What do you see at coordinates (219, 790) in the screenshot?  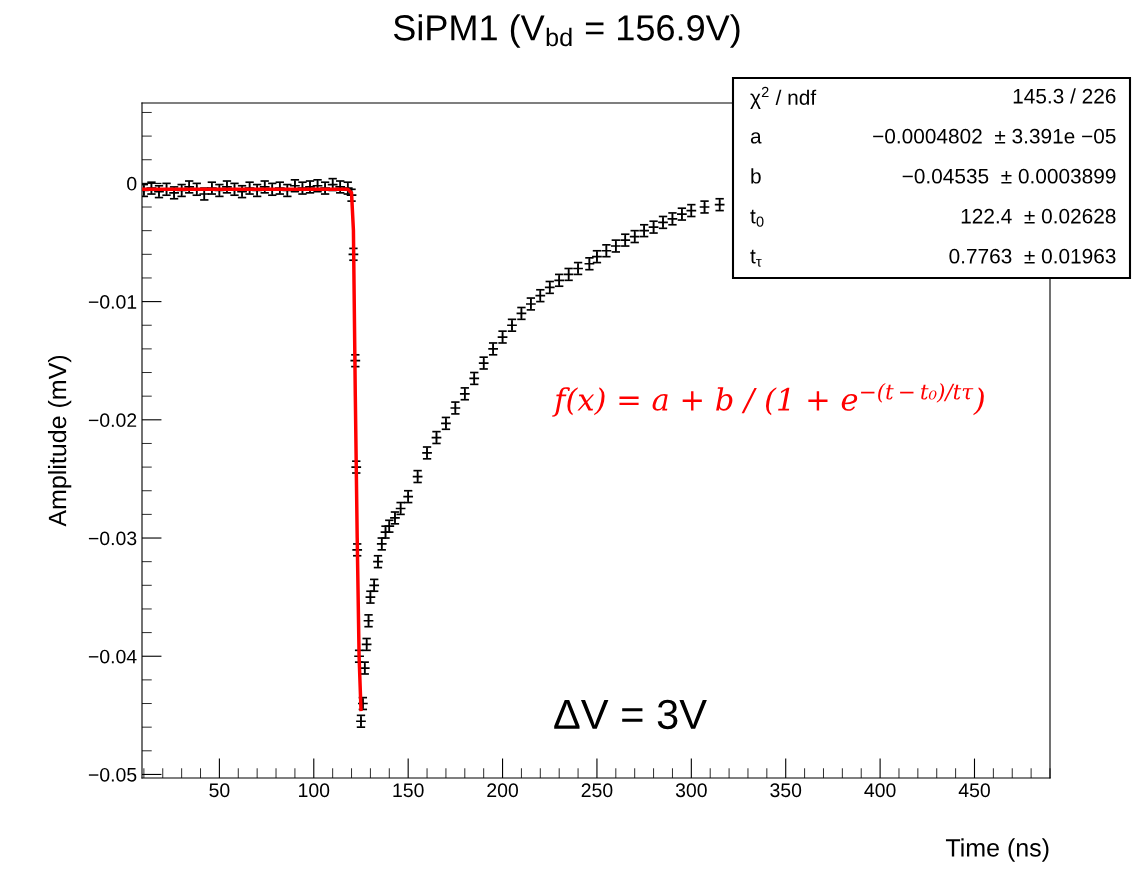 I see `x-tick-label: 50` at bounding box center [219, 790].